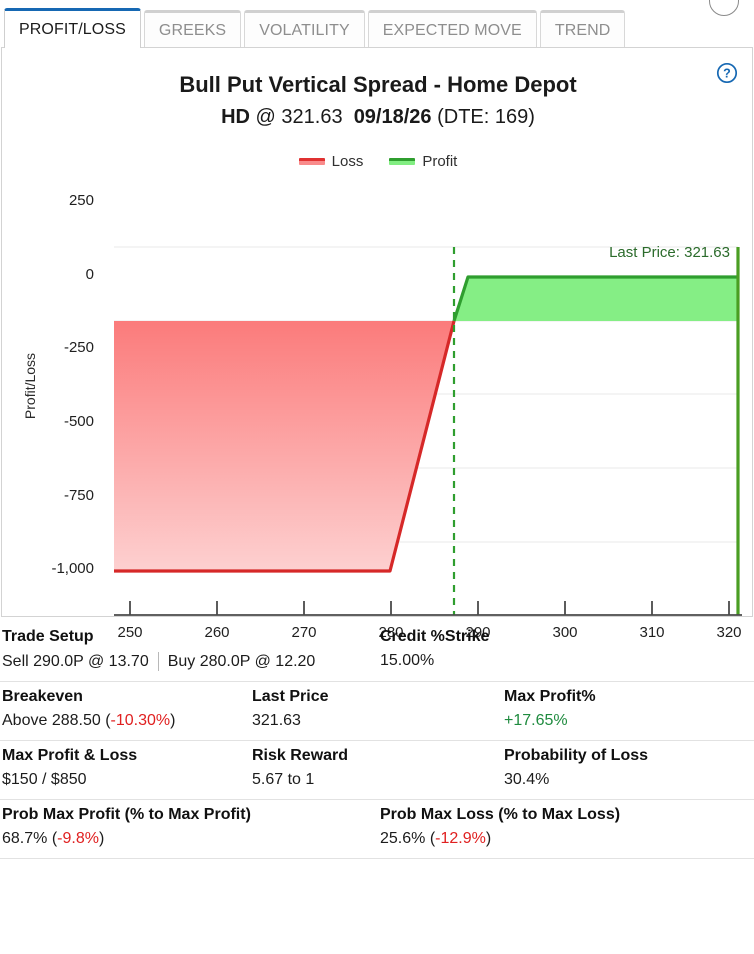 The width and height of the screenshot is (754, 954). I want to click on tab-volatility: VOLATILITY, so click(304, 29).